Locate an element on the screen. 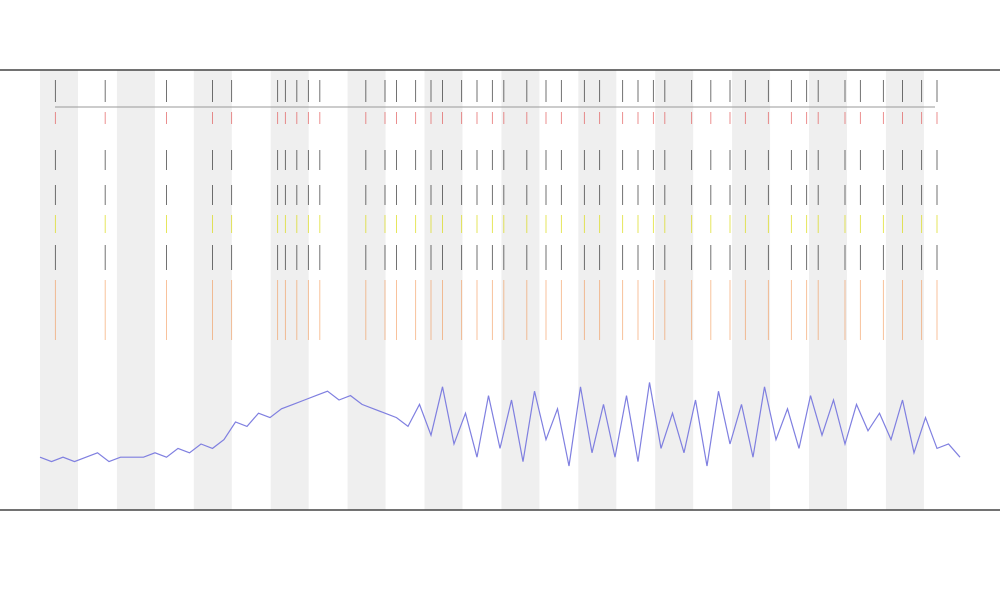  data-line is located at coordinates (500, 424).